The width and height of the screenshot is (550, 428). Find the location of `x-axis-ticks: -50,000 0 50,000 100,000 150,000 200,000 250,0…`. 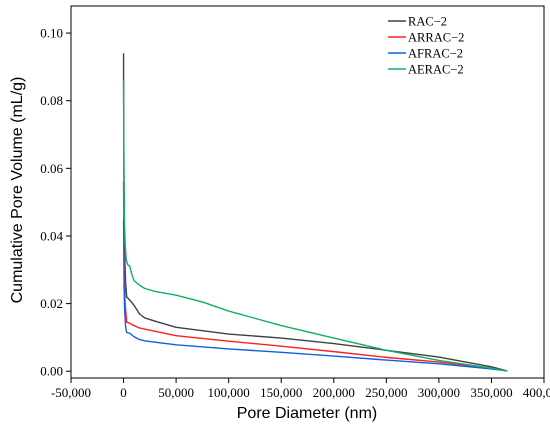

x-axis-ticks: -50,000 0 50,000 100,000 150,000 200,000 250,0… is located at coordinates (300, 389).